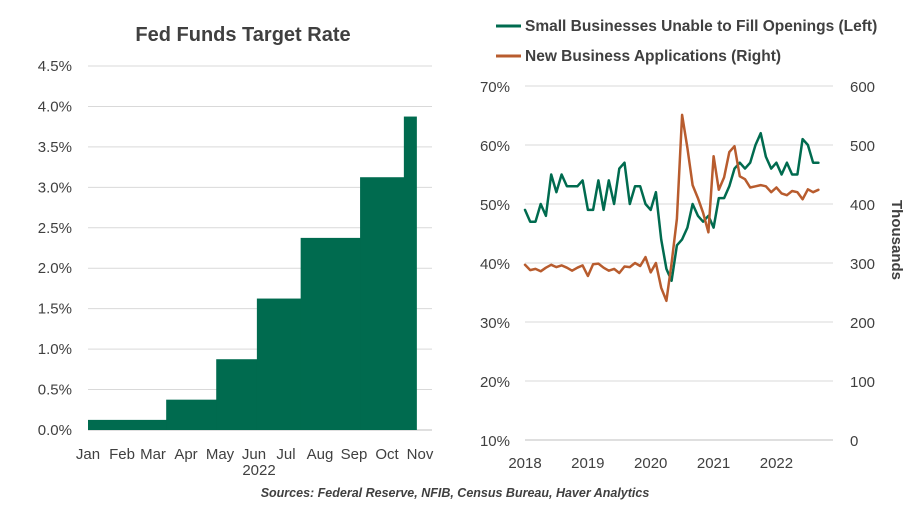 The width and height of the screenshot is (909, 509). What do you see at coordinates (495, 382) in the screenshot?
I see `right-left-y-tick-label: 20%` at bounding box center [495, 382].